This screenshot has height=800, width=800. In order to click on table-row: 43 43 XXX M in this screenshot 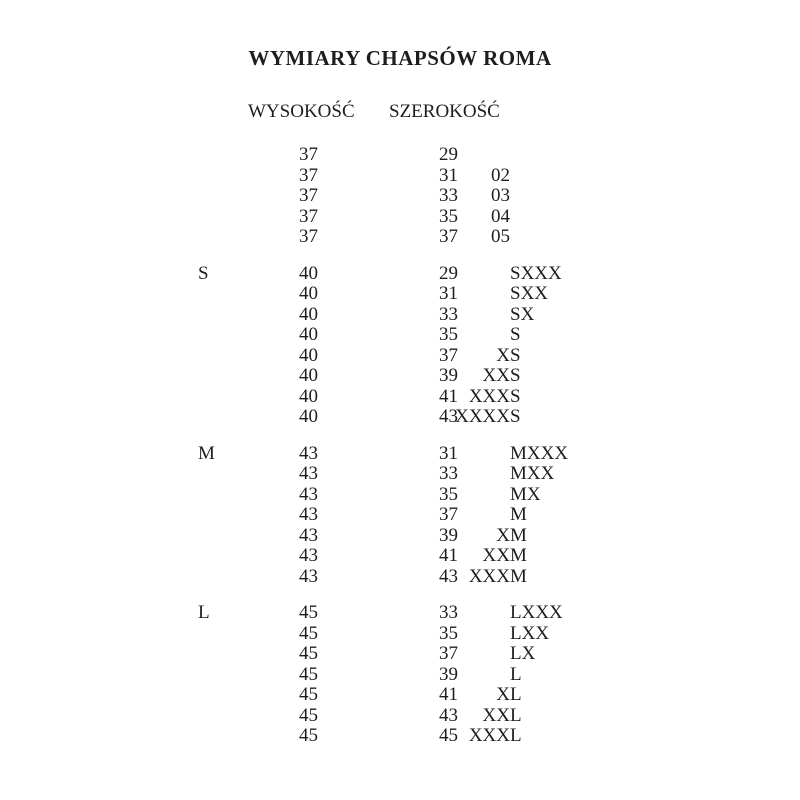, I will do `click(400, 576)`.